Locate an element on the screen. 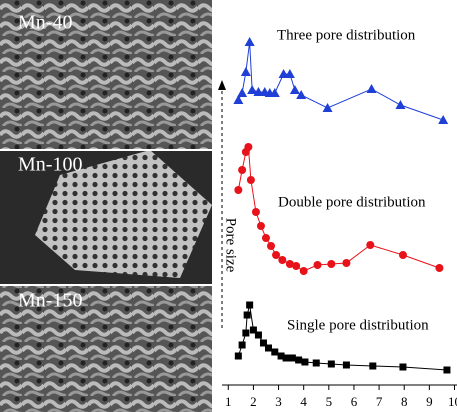 This screenshot has width=457, height=412. image-label: Mn-40 is located at coordinates (45, 23).